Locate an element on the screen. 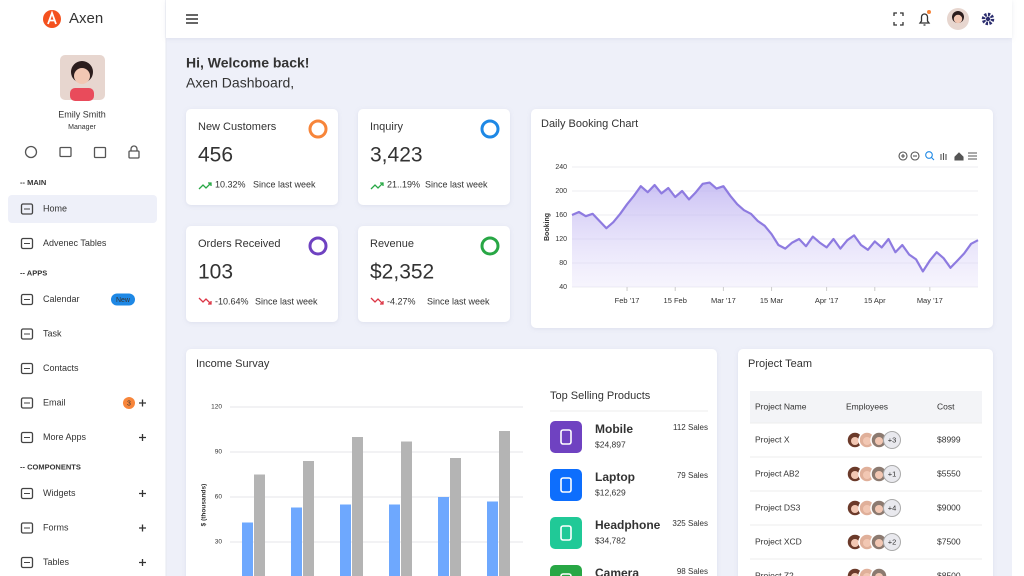 The width and height of the screenshot is (1024, 576). y-tick-label: 80 is located at coordinates (563, 263).